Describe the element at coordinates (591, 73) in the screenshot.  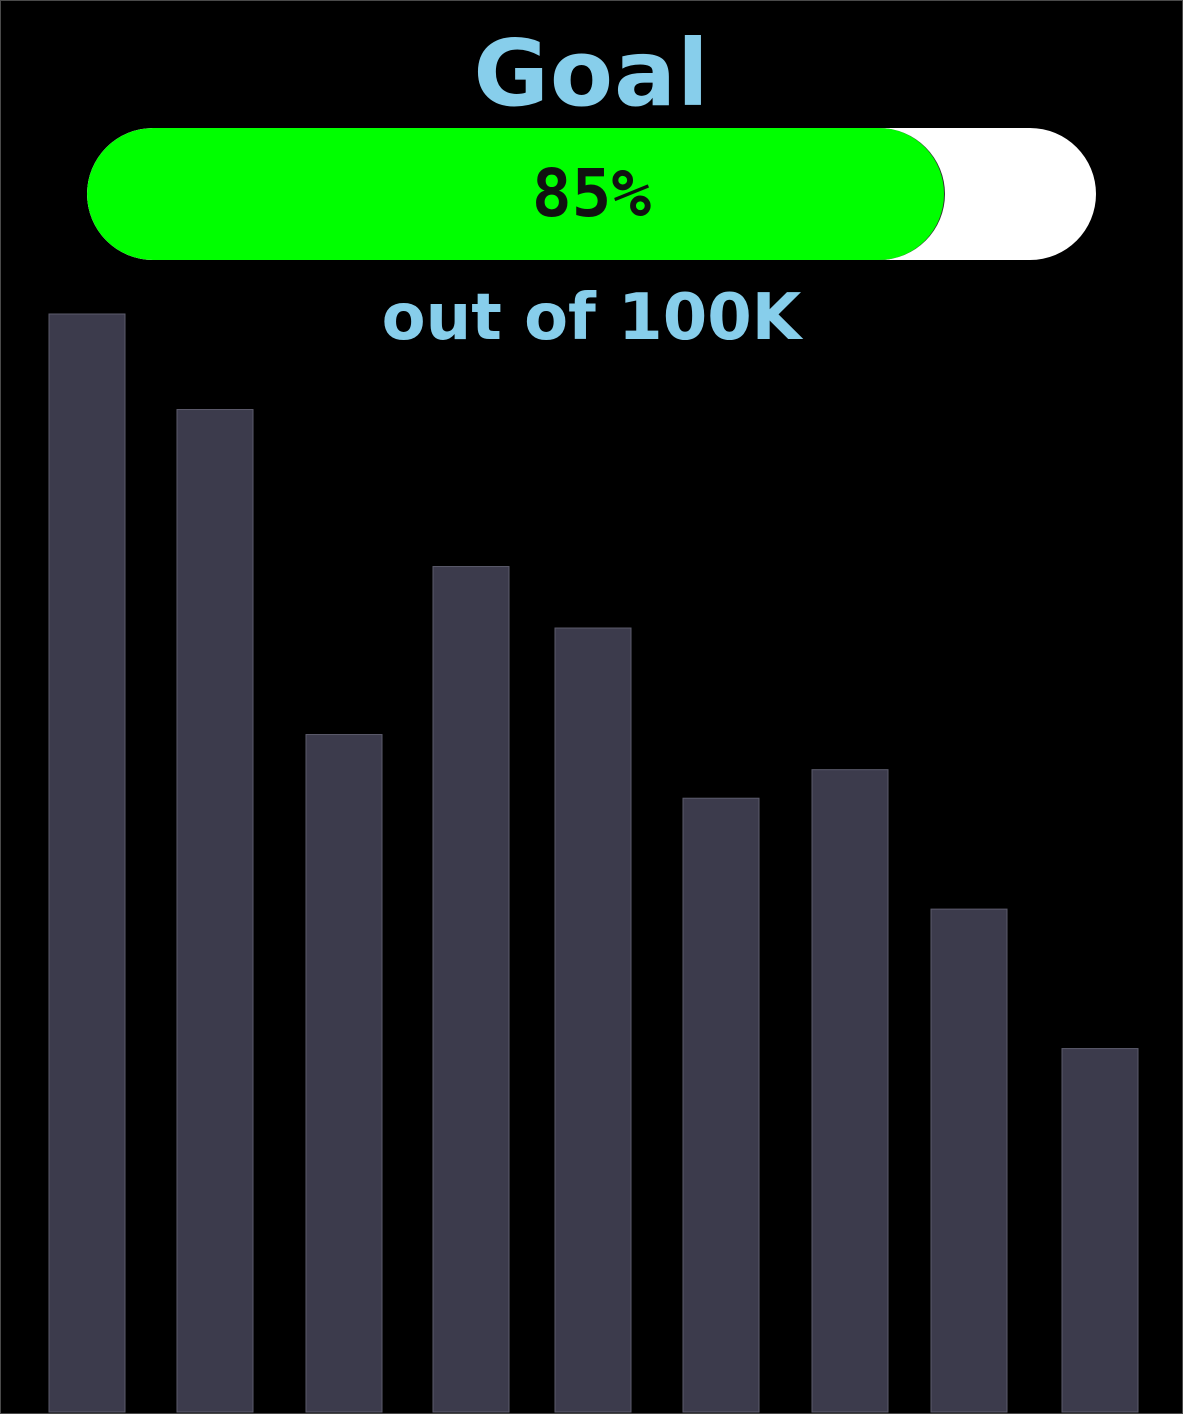
I see `goal-title: Goal` at that location.